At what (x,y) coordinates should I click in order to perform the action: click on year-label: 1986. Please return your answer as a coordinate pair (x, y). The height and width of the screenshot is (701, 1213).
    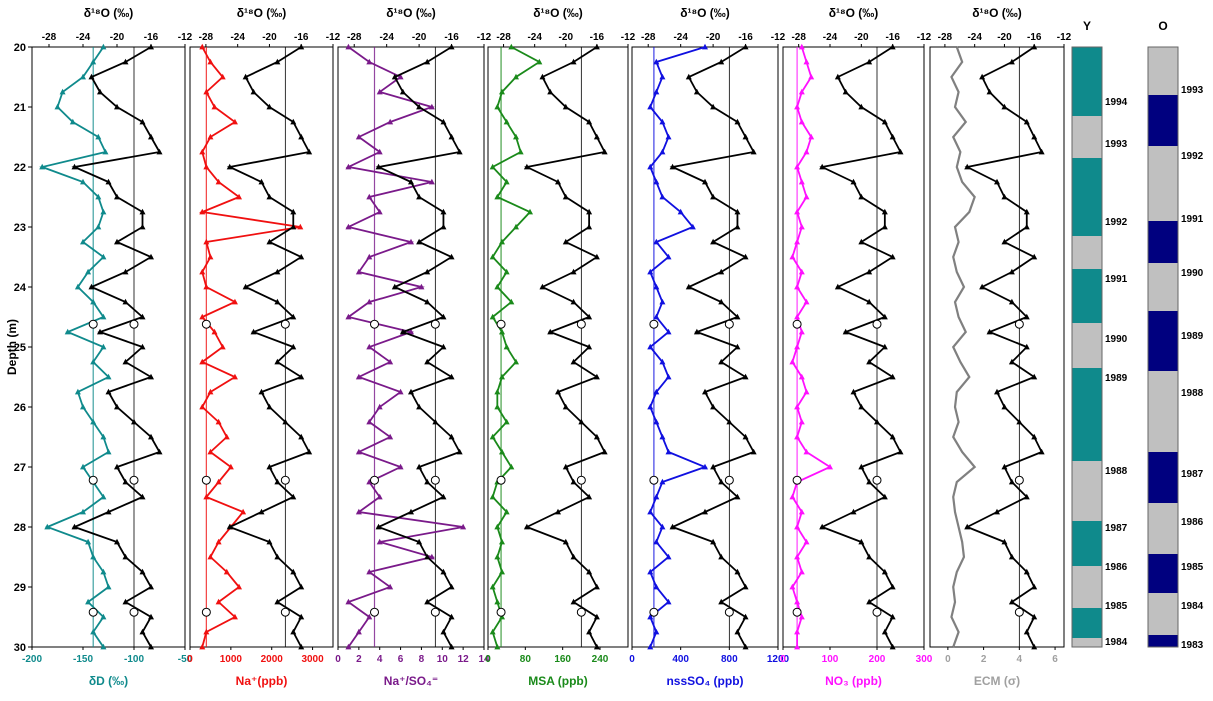
    Looking at the image, I should click on (1192, 522).